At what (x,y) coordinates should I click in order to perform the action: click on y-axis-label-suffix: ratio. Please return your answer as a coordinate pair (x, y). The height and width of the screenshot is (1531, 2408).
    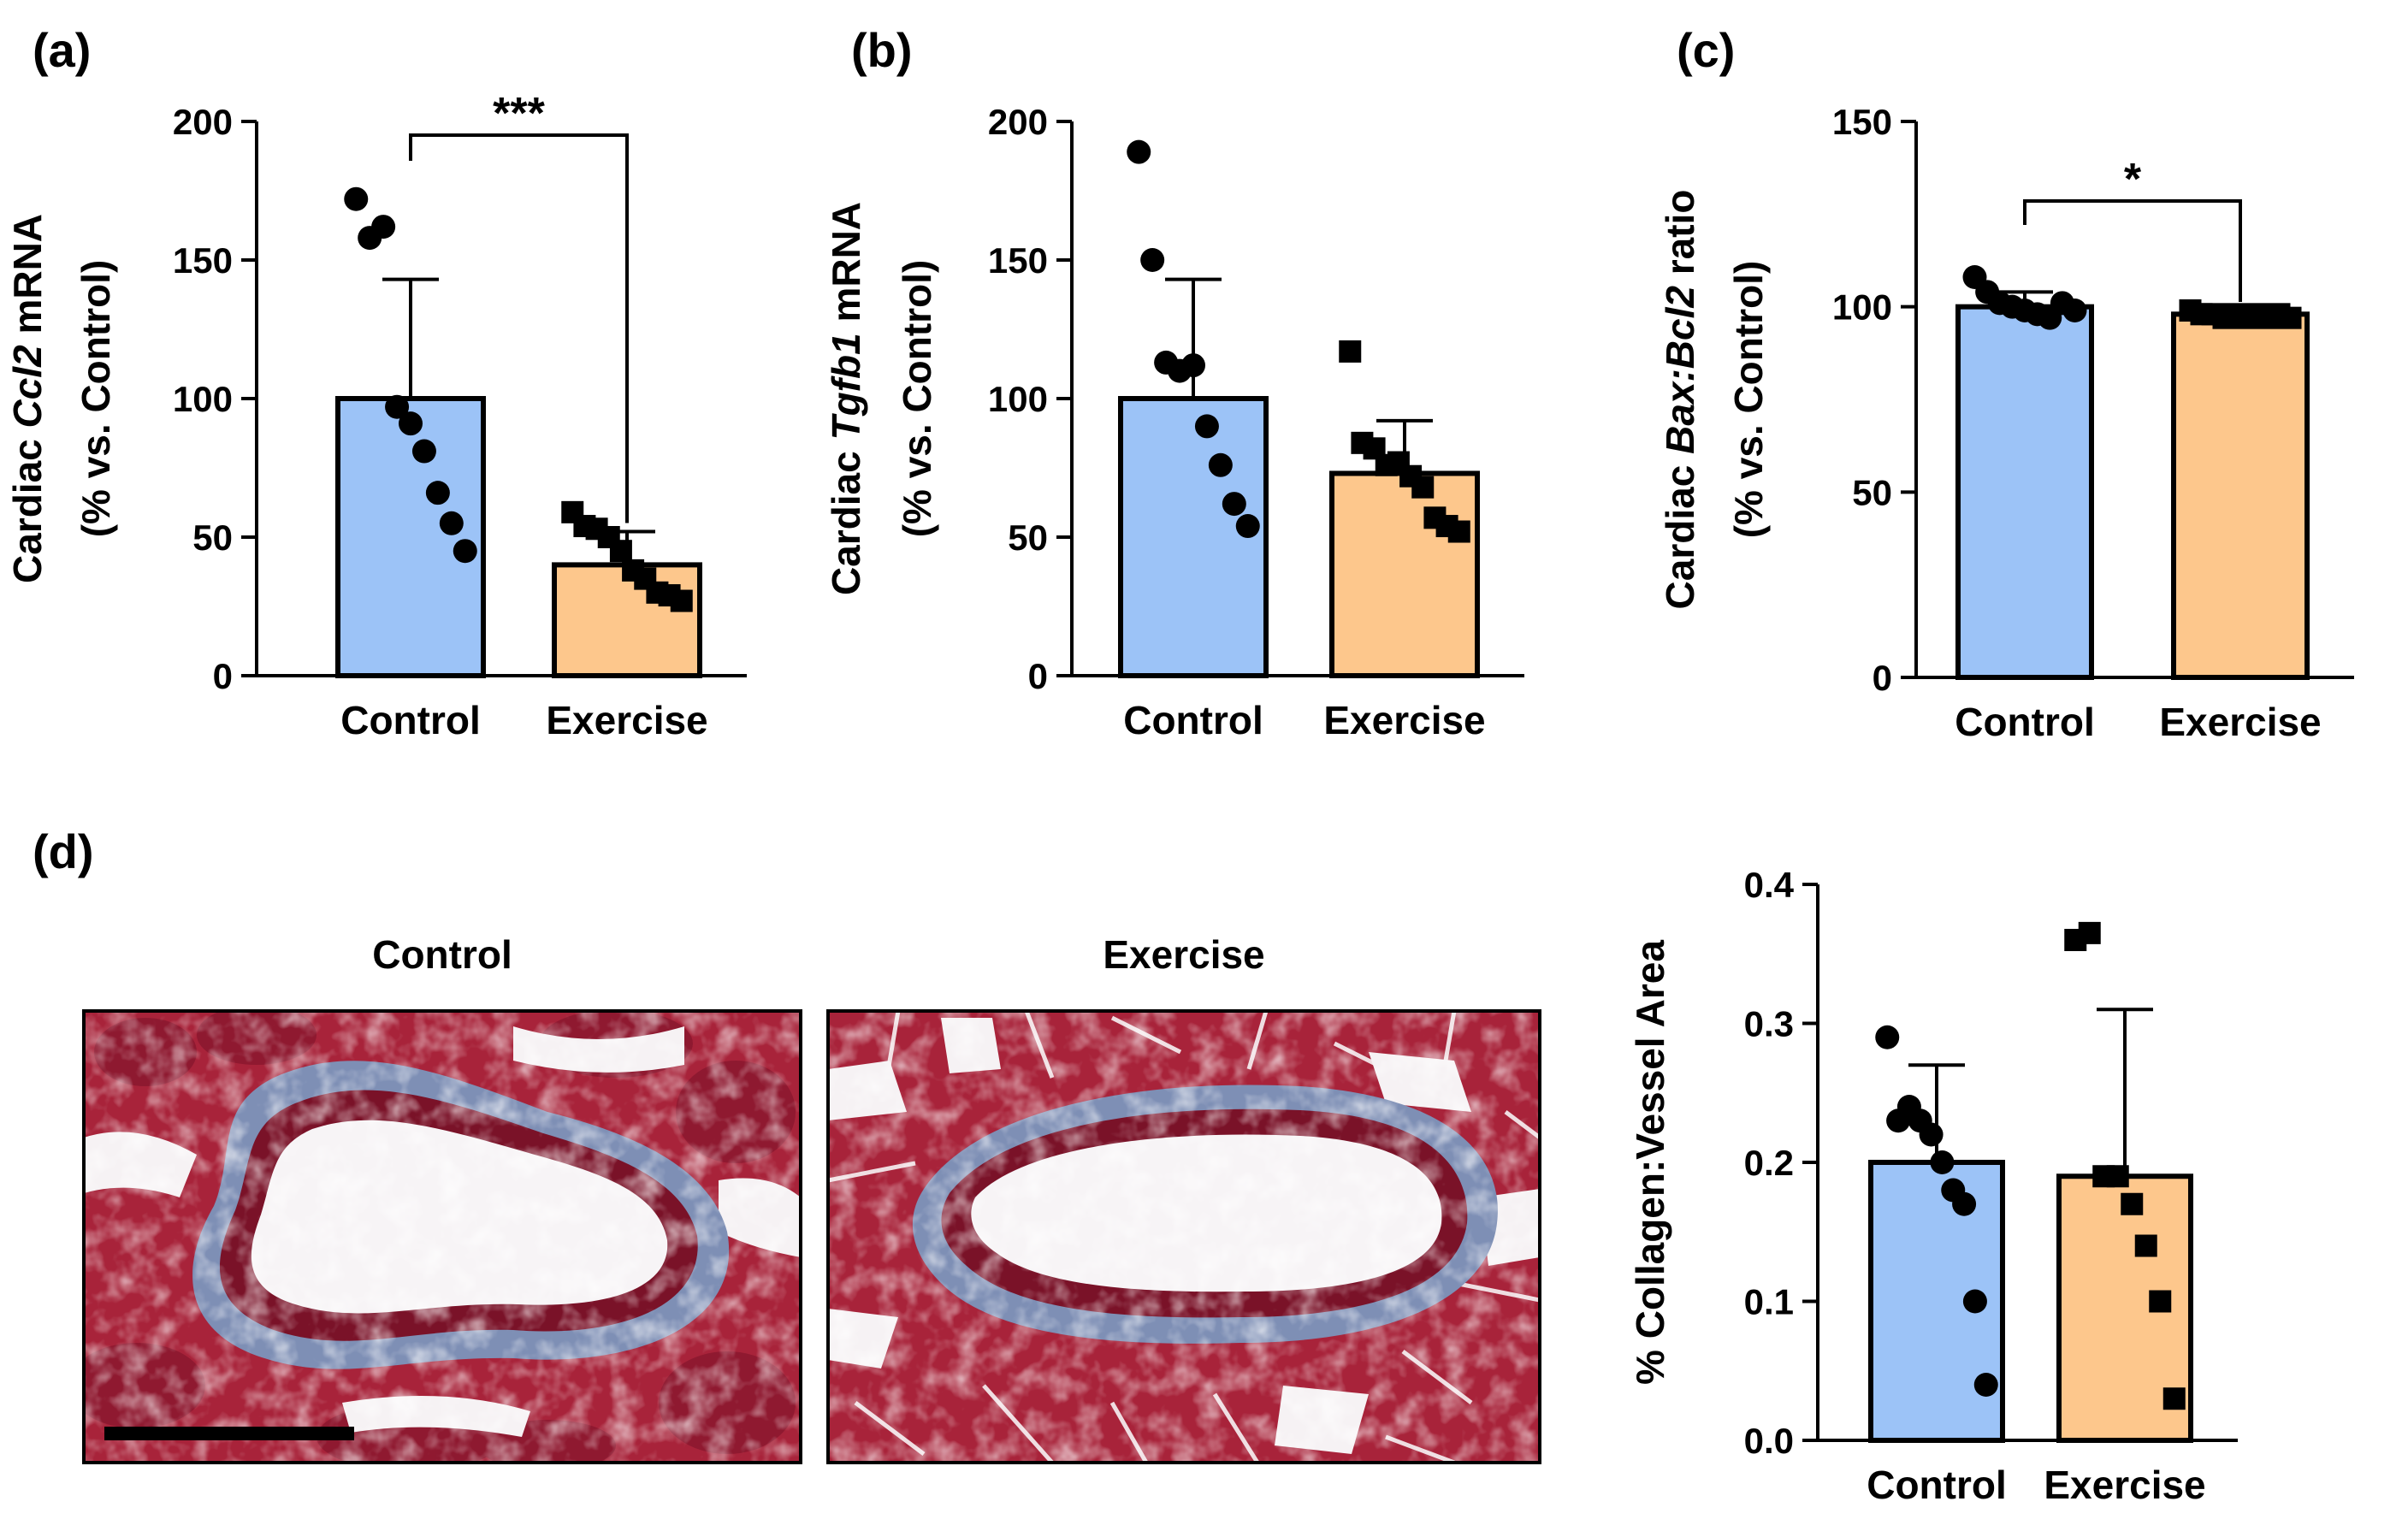
    Looking at the image, I should click on (1680, 238).